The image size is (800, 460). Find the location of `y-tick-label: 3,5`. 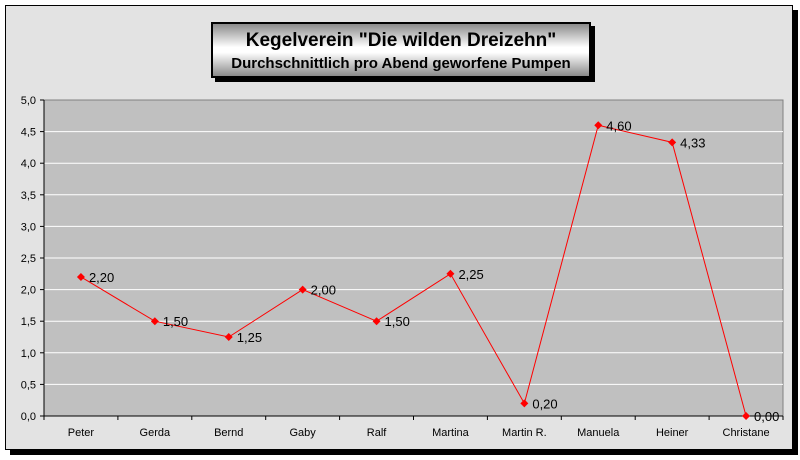

y-tick-label: 3,5 is located at coordinates (28, 196).